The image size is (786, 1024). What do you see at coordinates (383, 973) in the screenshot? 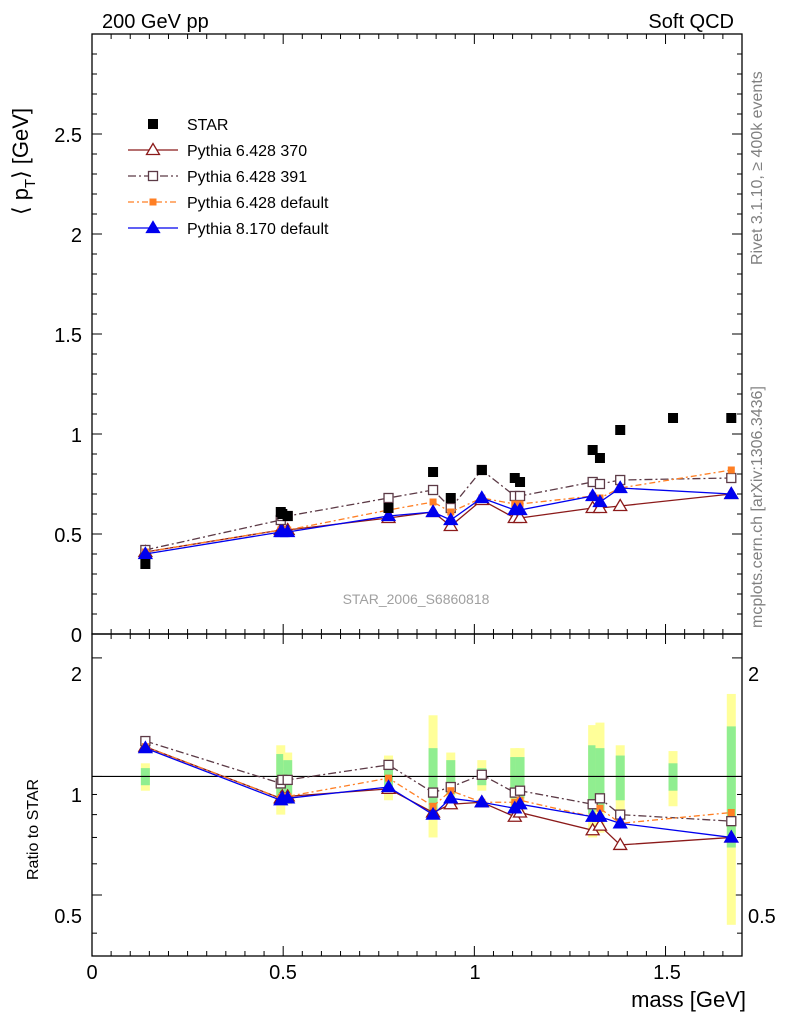
I see `x-tick-labels: 0 0.5 1 1.5` at bounding box center [383, 973].